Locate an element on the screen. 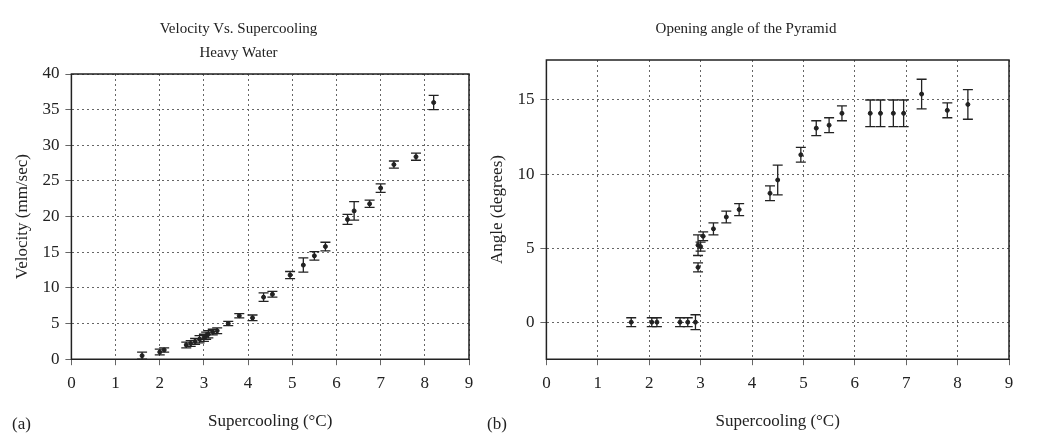 The height and width of the screenshot is (442, 1038). y-tick-label: 35 is located at coordinates (51, 109).